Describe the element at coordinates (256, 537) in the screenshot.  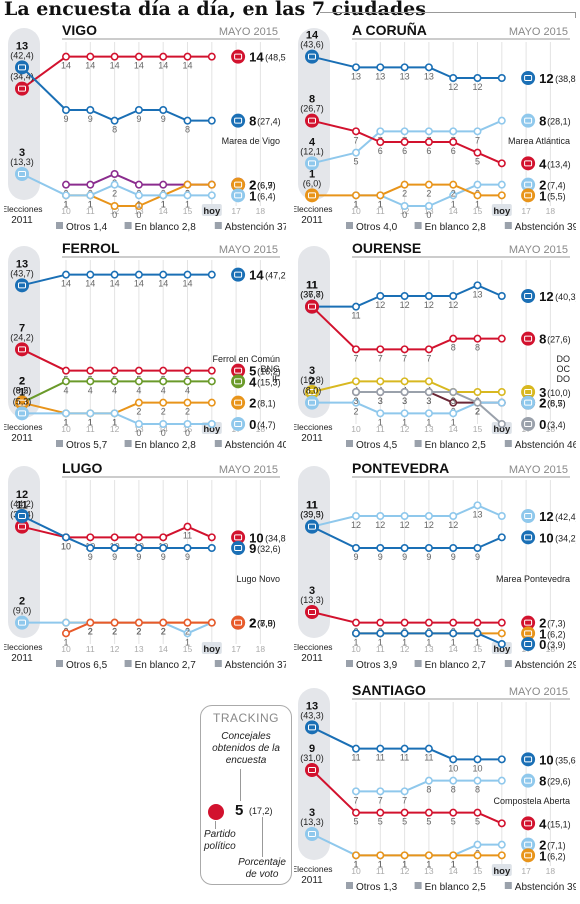
I see `end-seats: 10` at that location.